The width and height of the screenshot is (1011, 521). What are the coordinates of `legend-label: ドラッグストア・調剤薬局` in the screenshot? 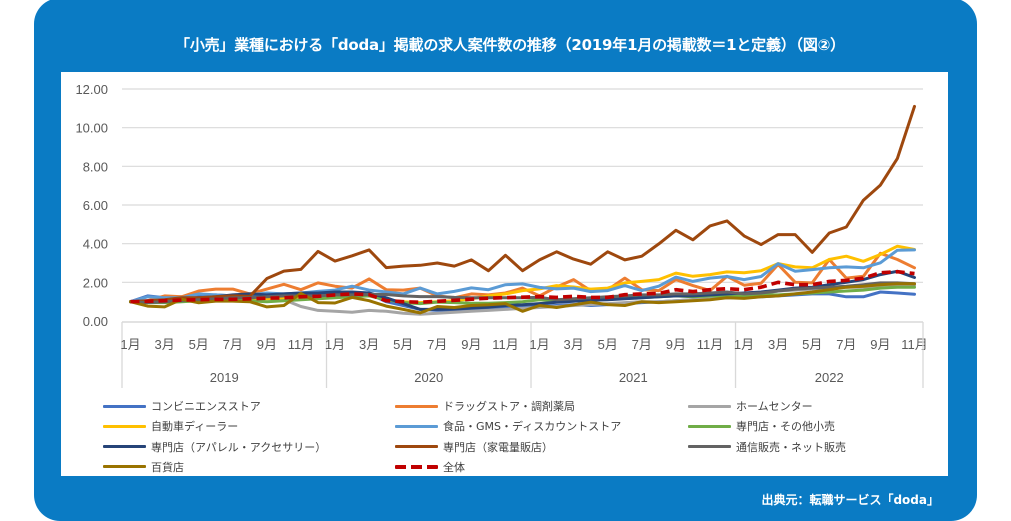 It's located at (509, 406).